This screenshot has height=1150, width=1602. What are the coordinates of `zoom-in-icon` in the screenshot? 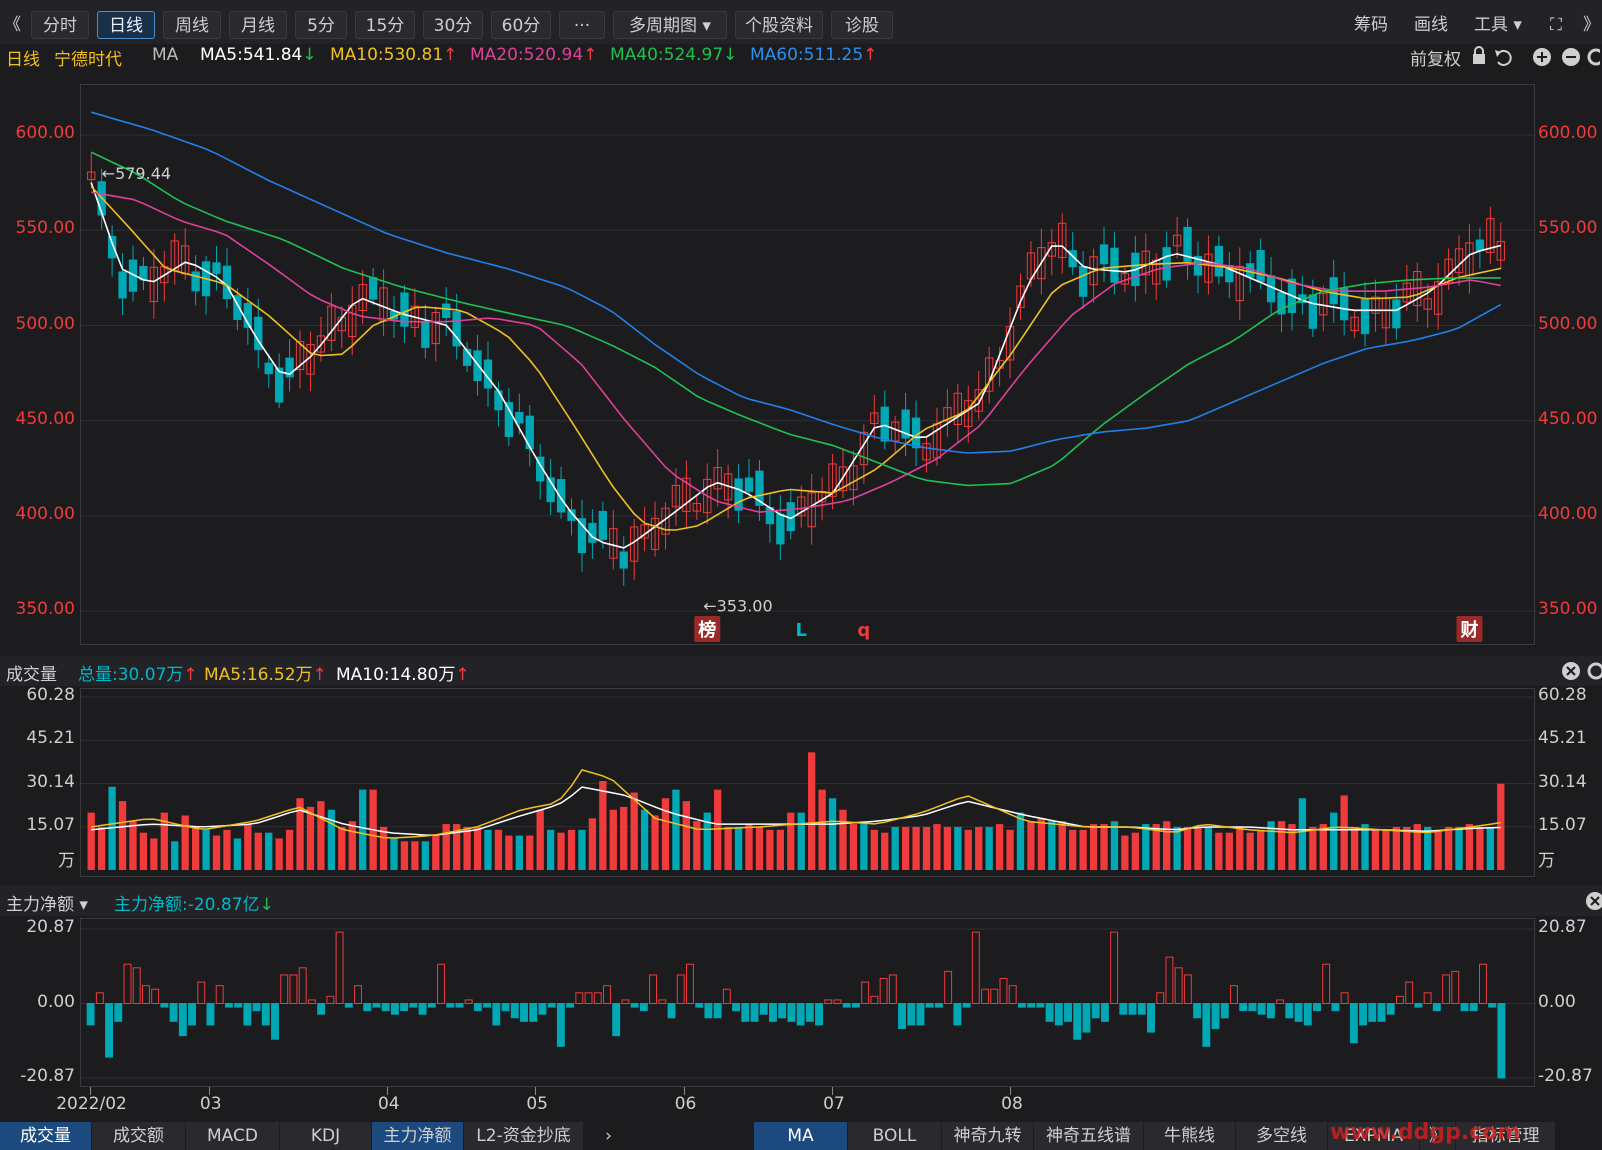 It's located at (1542, 57).